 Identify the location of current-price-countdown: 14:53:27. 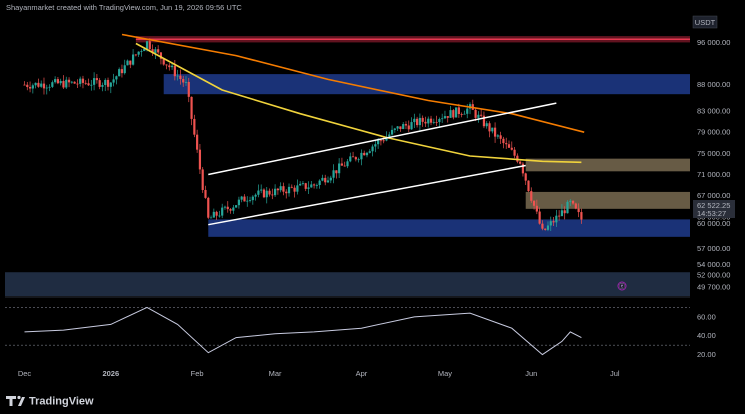
(711, 213).